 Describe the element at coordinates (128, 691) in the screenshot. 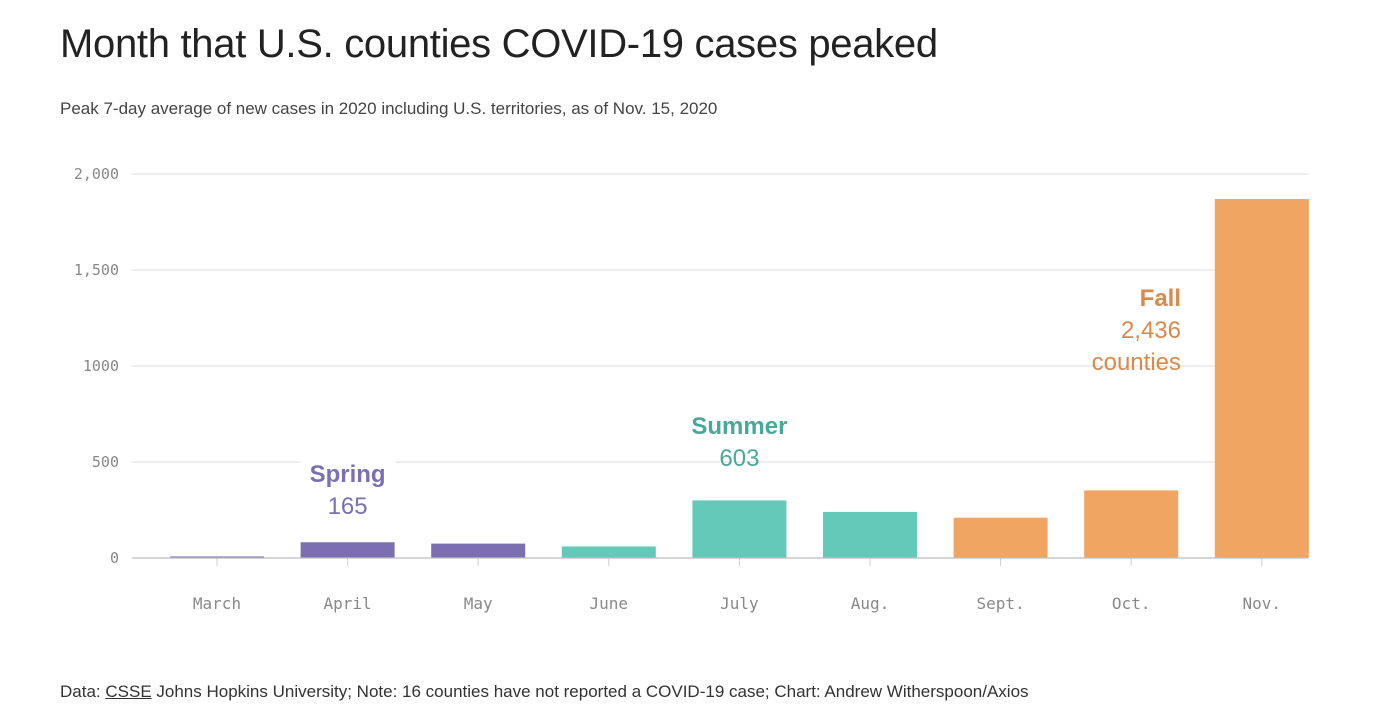

I see `csse-link: CSSE` at that location.